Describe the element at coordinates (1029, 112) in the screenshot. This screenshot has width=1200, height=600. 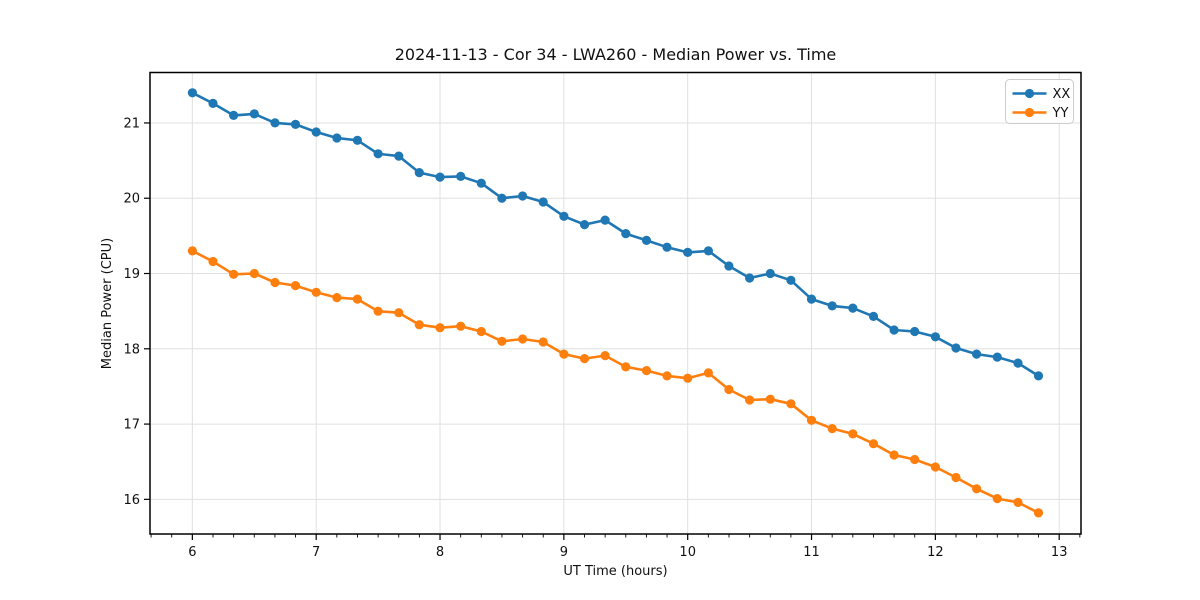
I see `legend-marker-YY` at that location.